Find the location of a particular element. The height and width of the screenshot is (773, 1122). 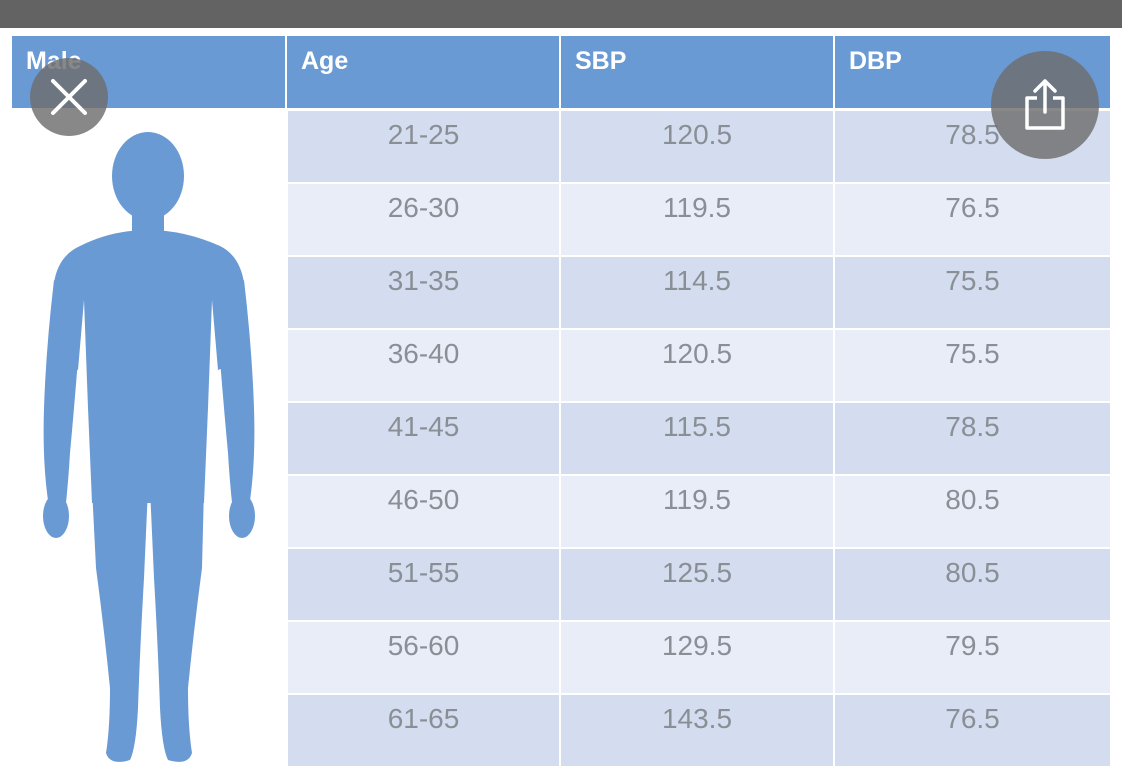

dbp-cell: 79.5 is located at coordinates (972, 657).